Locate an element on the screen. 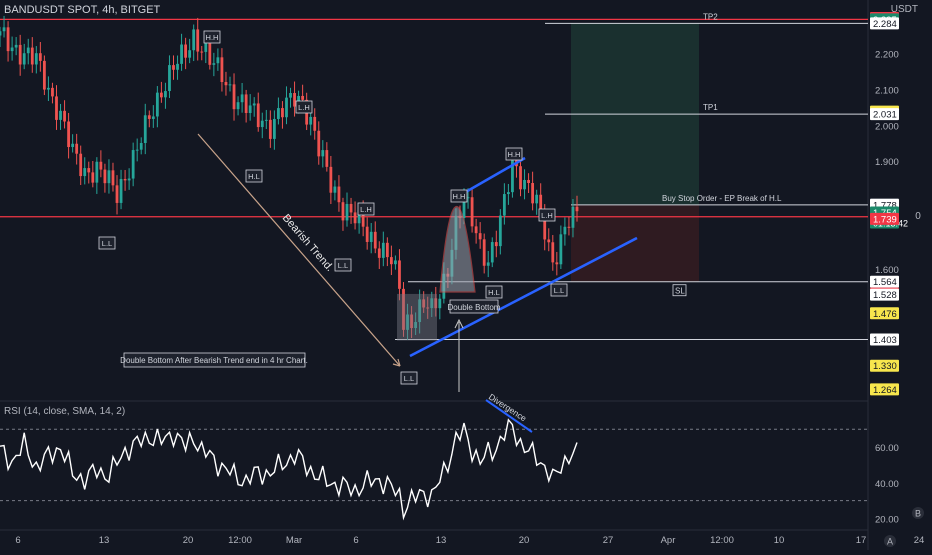  double-bottom-label-box is located at coordinates (474, 306).